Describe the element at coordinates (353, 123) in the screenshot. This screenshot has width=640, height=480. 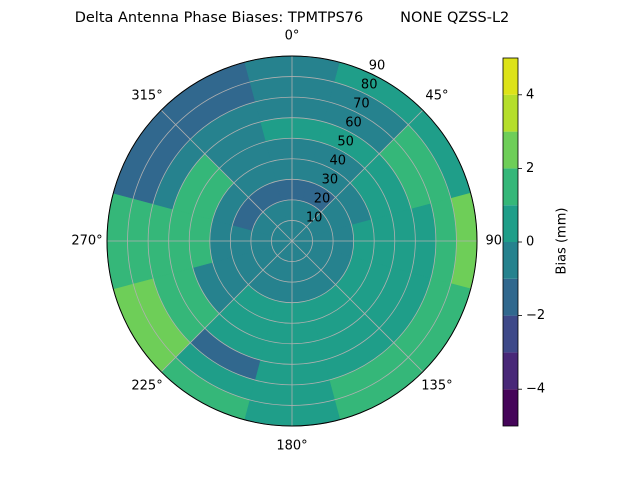
I see `radial-tick-label: 60` at that location.